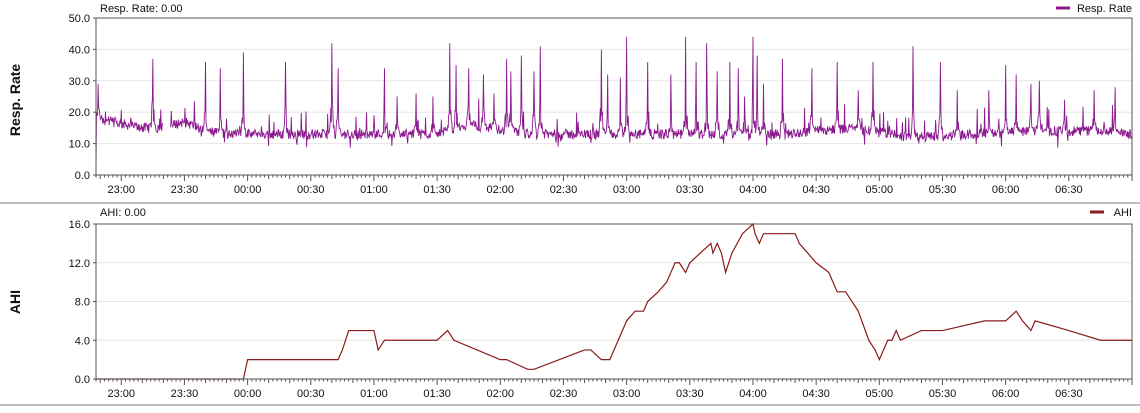  I want to click on y-tick-label: 12.0, so click(79, 264).